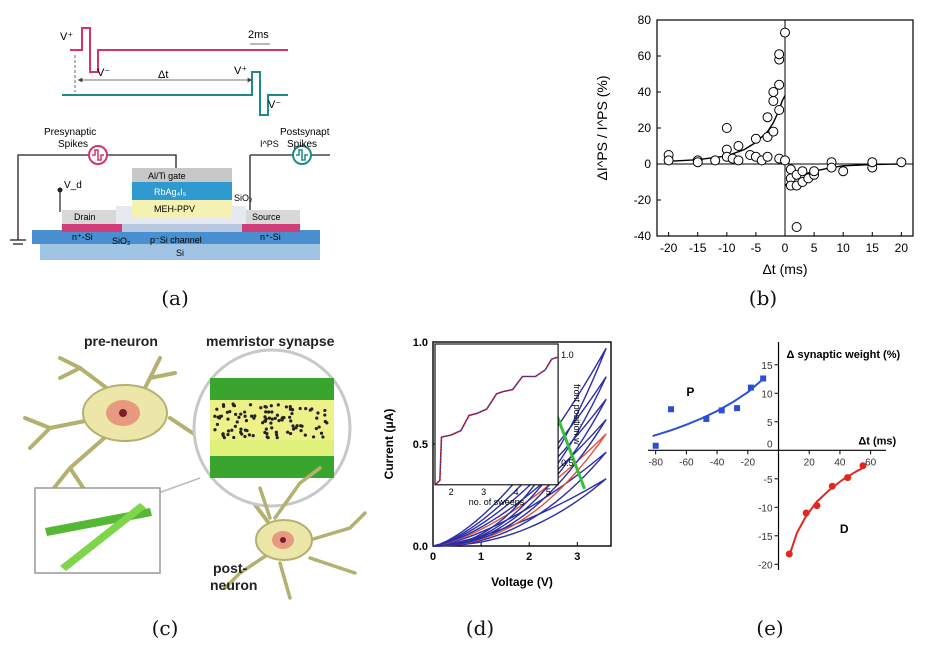  What do you see at coordinates (770, 423) in the screenshot?
I see `e-y-tick-label: 5` at bounding box center [770, 423].